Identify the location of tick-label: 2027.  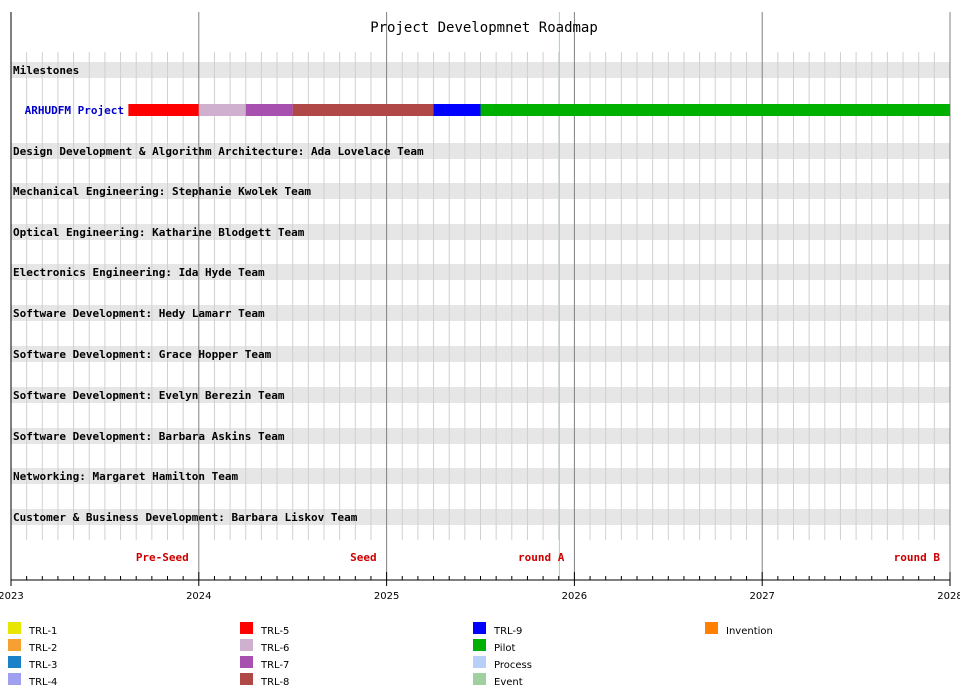
(761, 596).